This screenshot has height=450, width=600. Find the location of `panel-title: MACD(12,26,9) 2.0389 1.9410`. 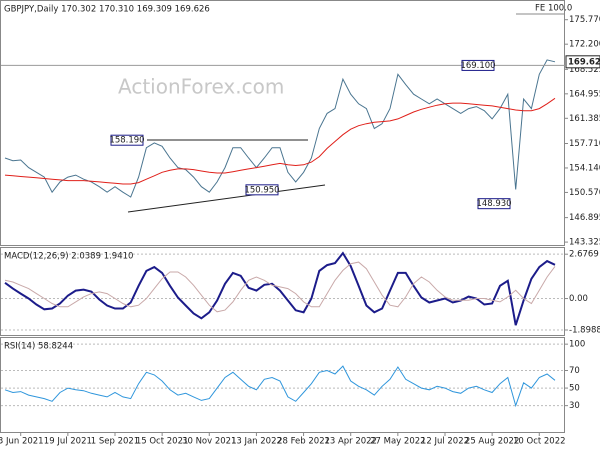

panel-title: MACD(12,26,9) 2.0389 1.9410 is located at coordinates (68, 257).